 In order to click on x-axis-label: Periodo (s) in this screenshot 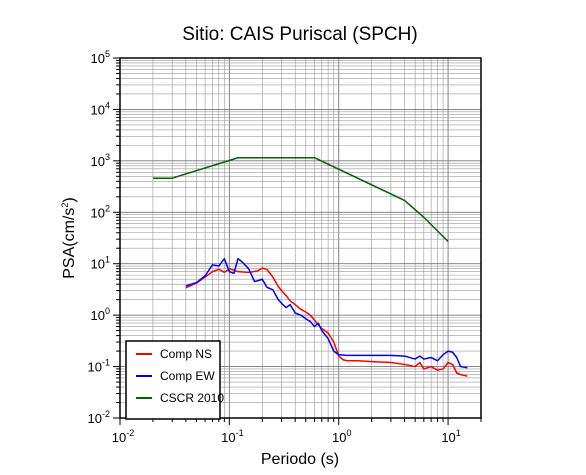, I will do `click(300, 459)`.